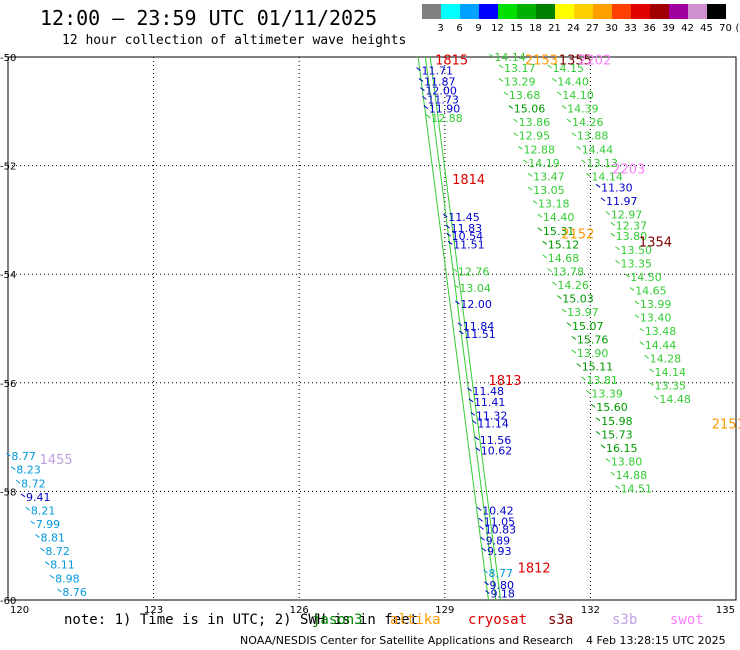 The height and width of the screenshot is (650, 740). Describe the element at coordinates (8, 601) in the screenshot. I see `y-tick-label: -60` at that location.